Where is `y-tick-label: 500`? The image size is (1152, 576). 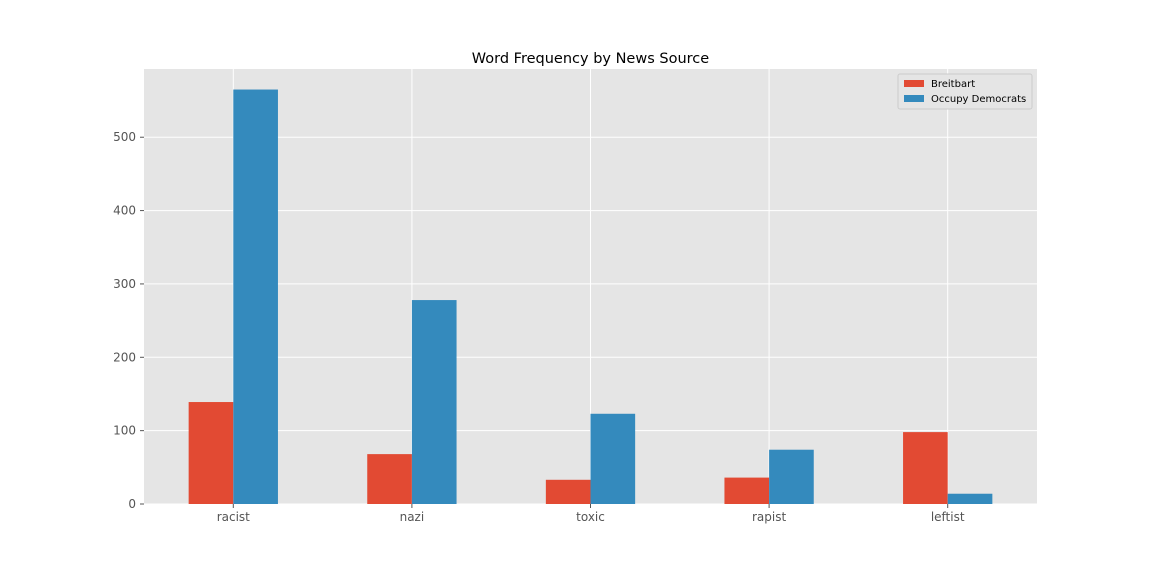 y-tick-label: 500 is located at coordinates (124, 137).